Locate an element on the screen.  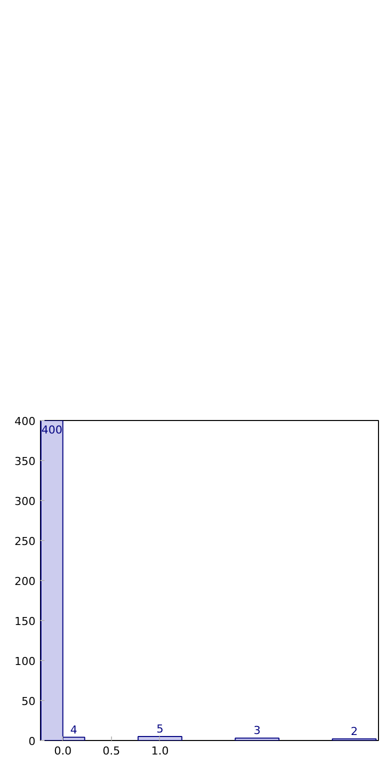
data-label: 400 is located at coordinates (51, 430).